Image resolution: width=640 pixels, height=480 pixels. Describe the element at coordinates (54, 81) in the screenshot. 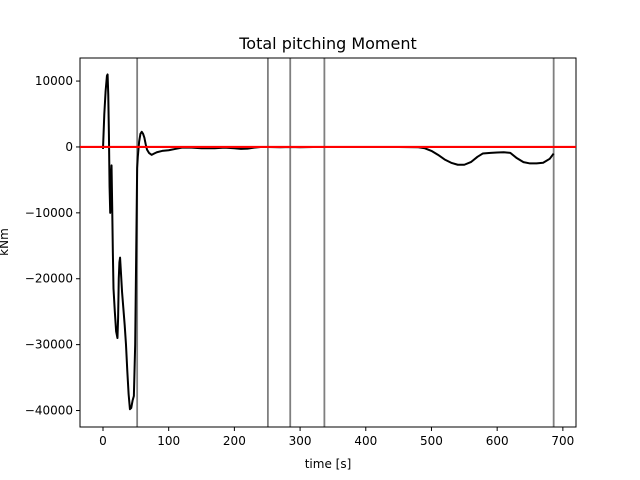

I see `y-tick-label-0: 10000` at that location.